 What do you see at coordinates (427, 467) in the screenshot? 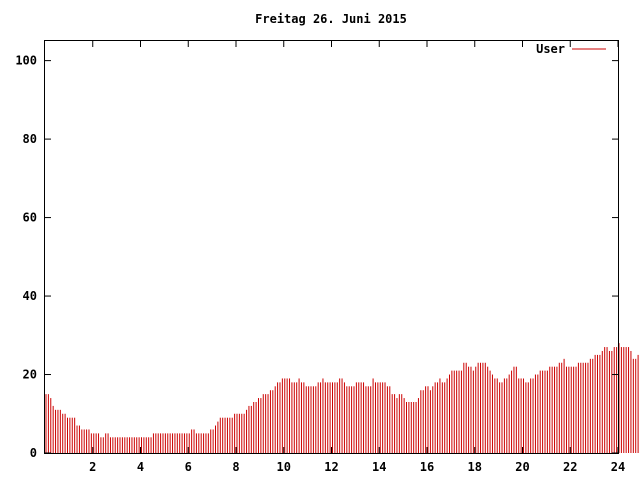
I see `x-tick-label: 16` at bounding box center [427, 467].